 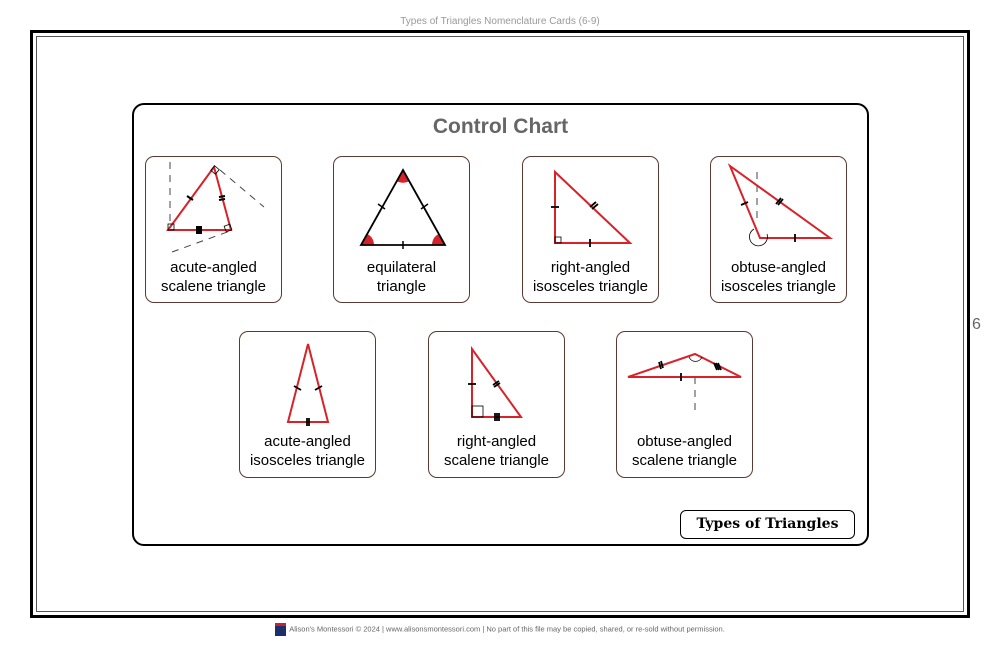 I want to click on card-equilateral: equilateral triangle, so click(x=401, y=229).